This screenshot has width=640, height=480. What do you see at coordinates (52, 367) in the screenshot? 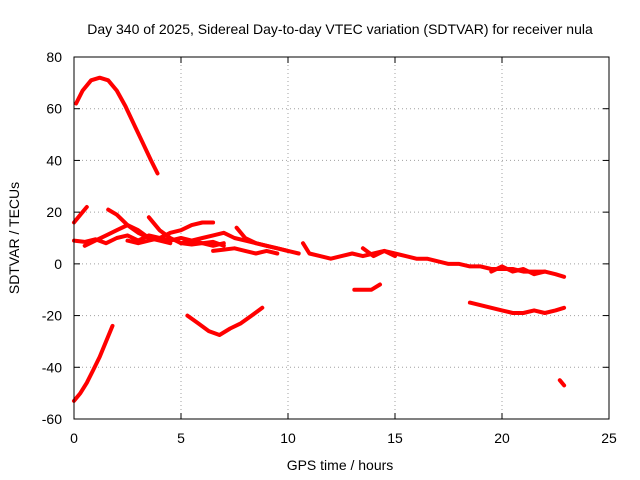
I see `y-tick-label: -40` at bounding box center [52, 367].